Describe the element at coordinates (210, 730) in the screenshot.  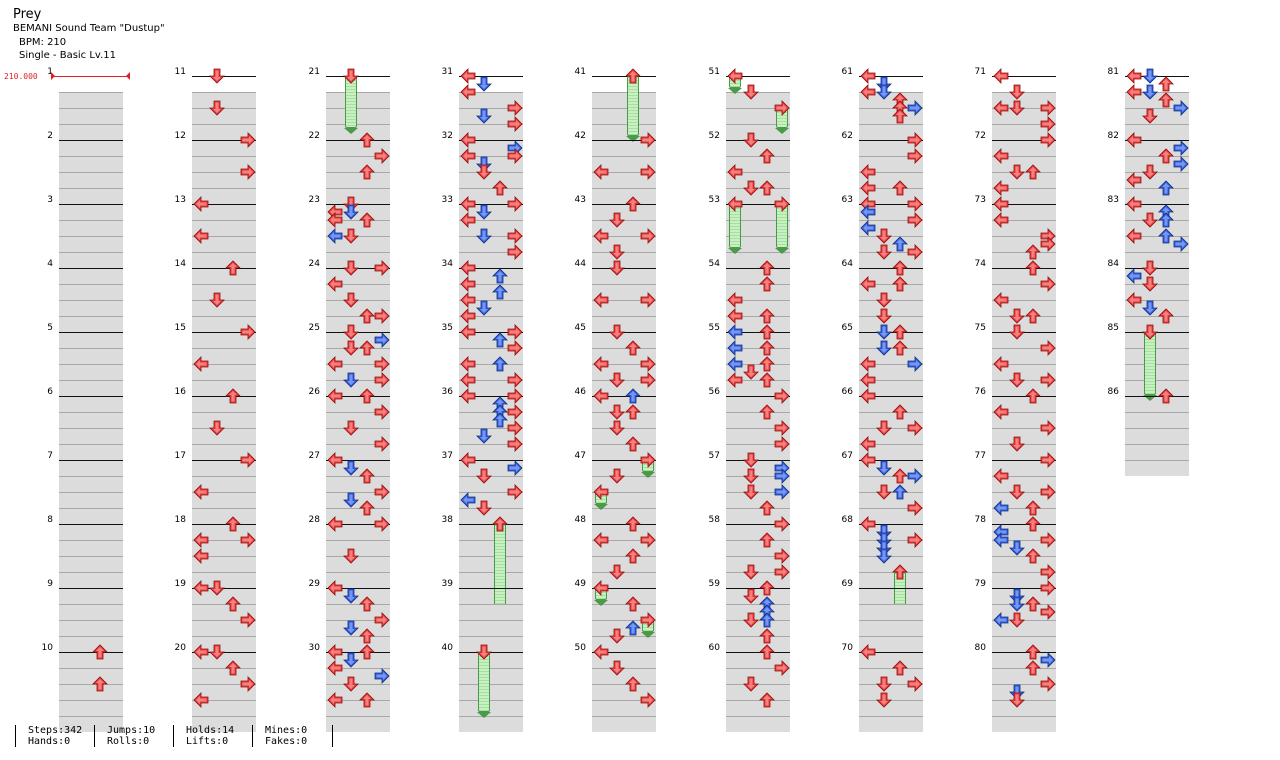
I see `stat-holds: Holds:14` at that location.